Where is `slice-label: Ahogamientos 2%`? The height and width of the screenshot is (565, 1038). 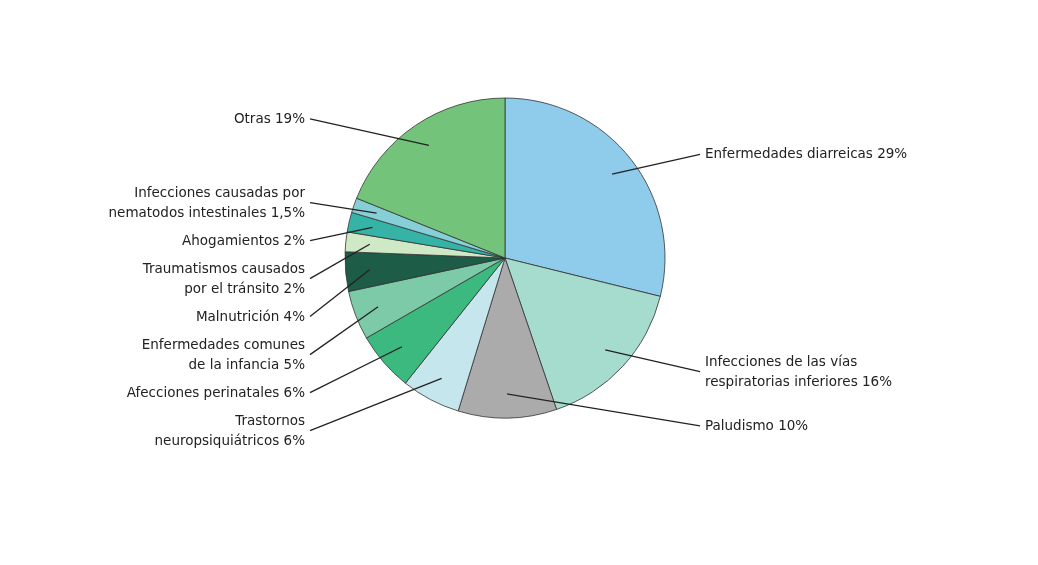 slice-label: Ahogamientos 2% is located at coordinates (244, 239).